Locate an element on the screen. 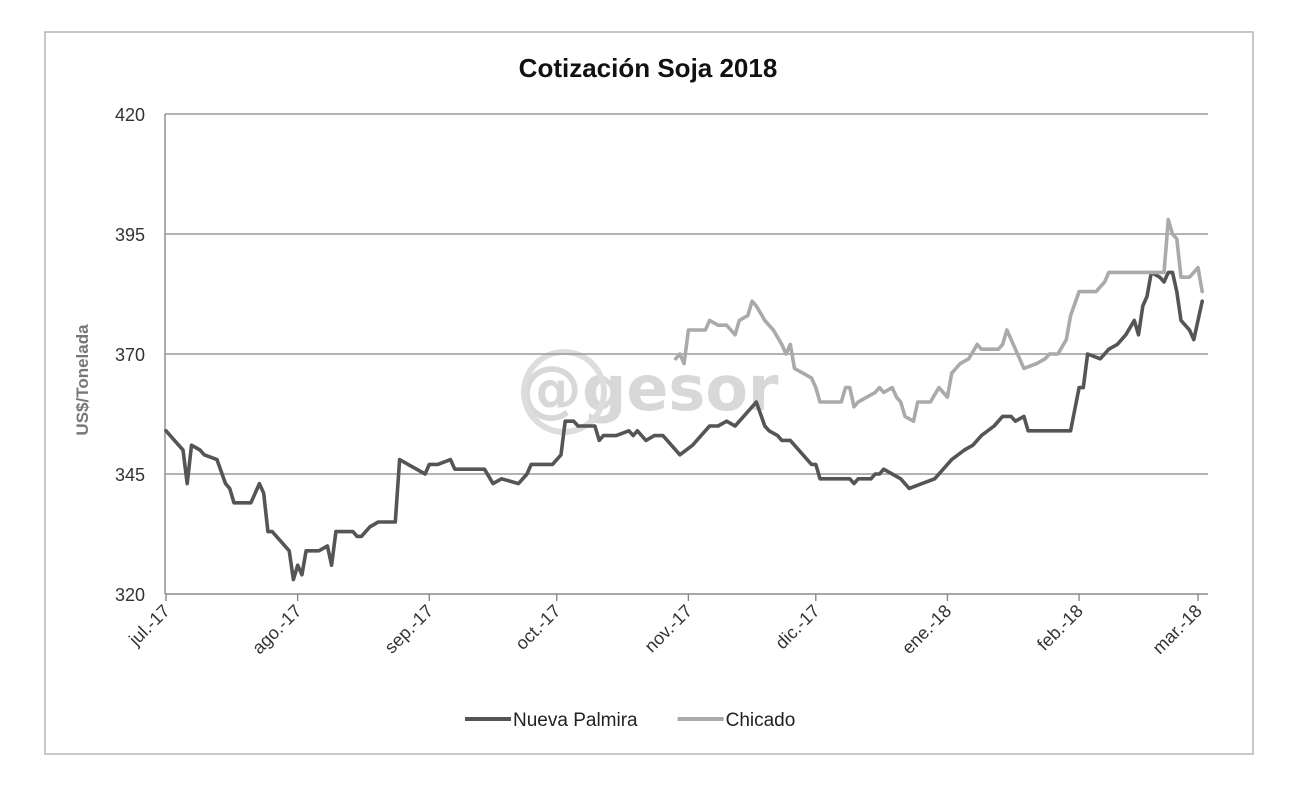 Image resolution: width=1300 pixels, height=793 pixels. series-line-chicado is located at coordinates (938, 320).